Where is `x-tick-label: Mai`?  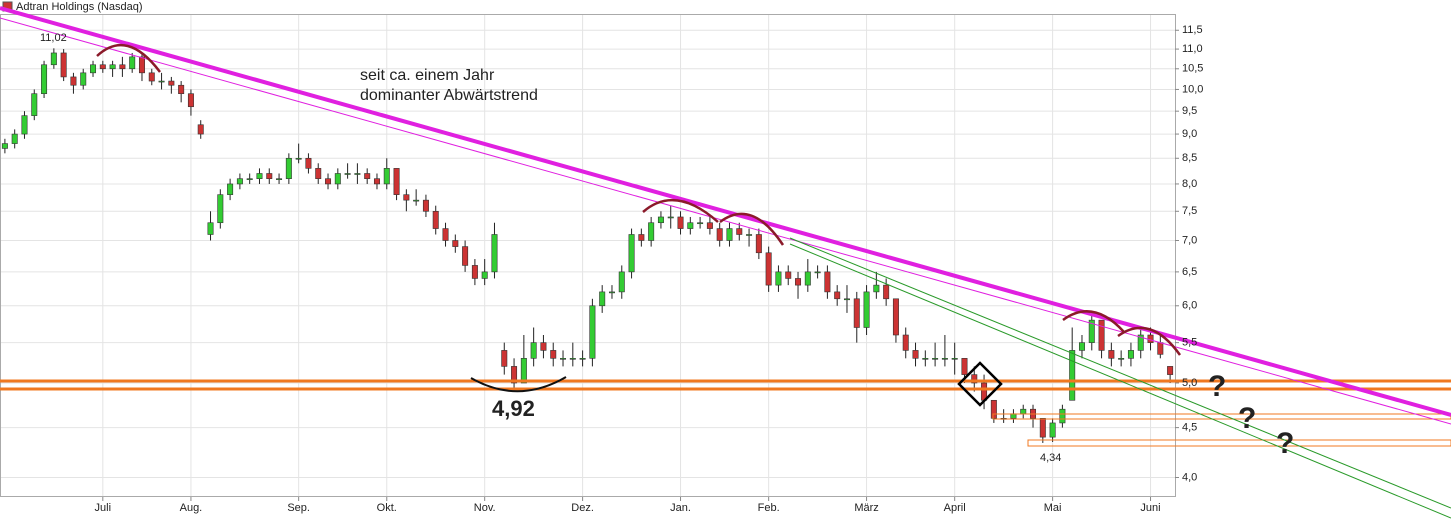 x-tick-label: Mai is located at coordinates (1053, 508).